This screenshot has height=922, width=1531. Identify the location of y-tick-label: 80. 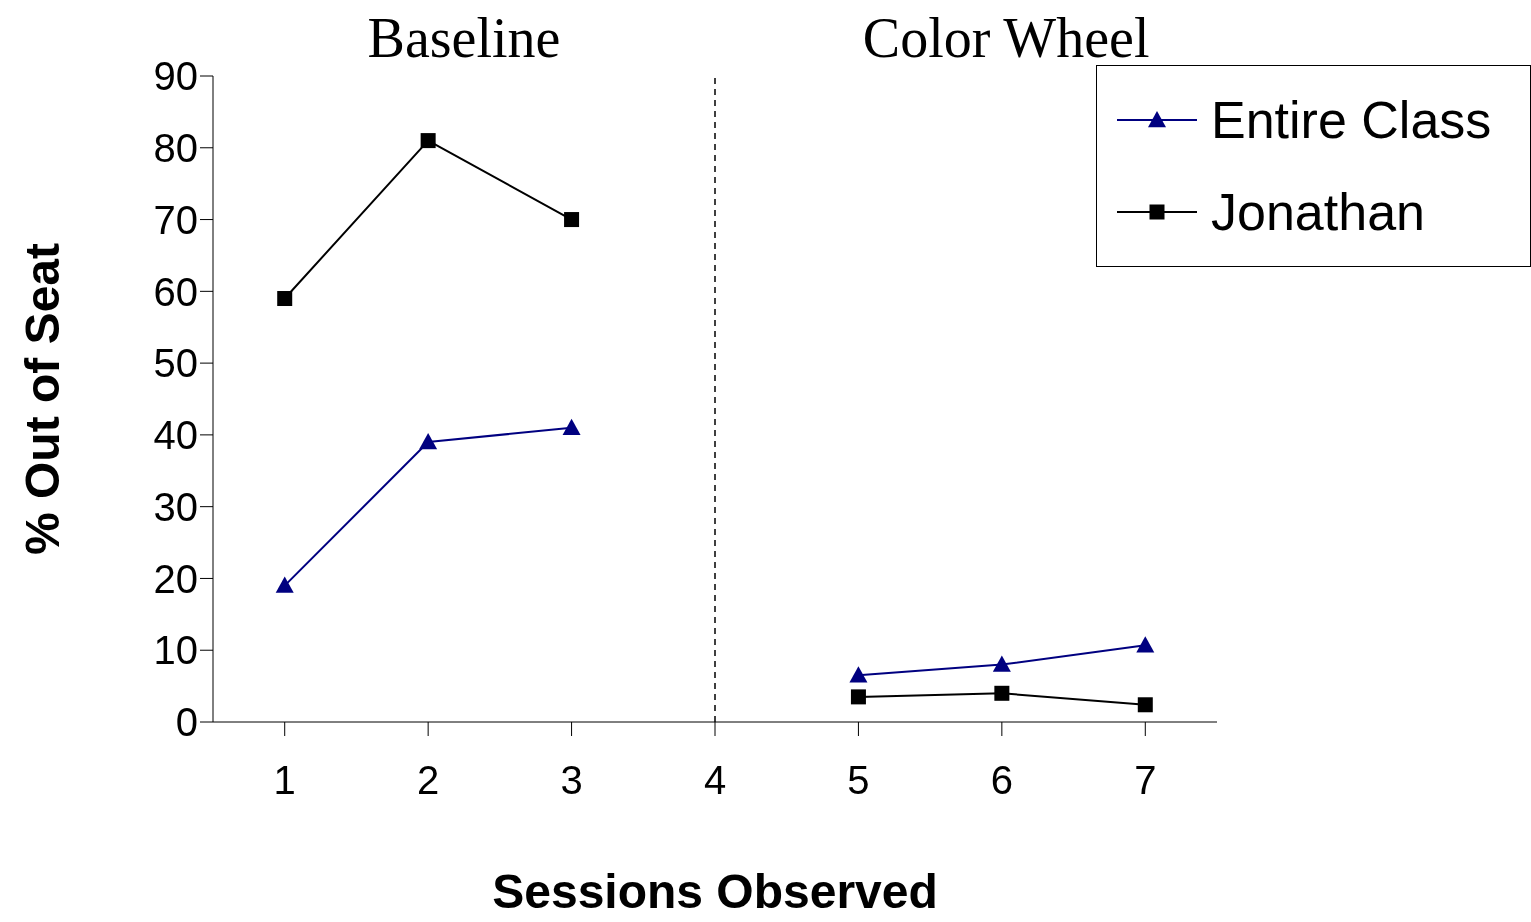
(175, 147).